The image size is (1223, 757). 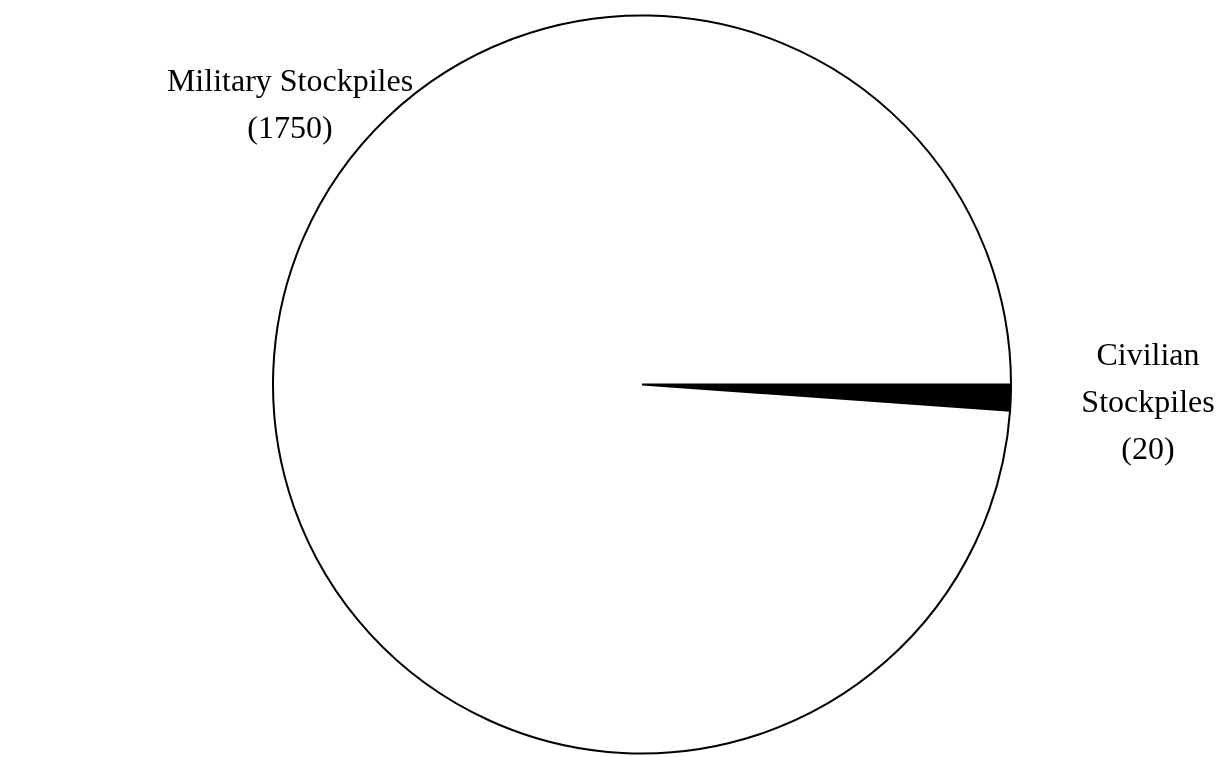 What do you see at coordinates (290, 80) in the screenshot?
I see `slice-label: Military Stockpiles` at bounding box center [290, 80].